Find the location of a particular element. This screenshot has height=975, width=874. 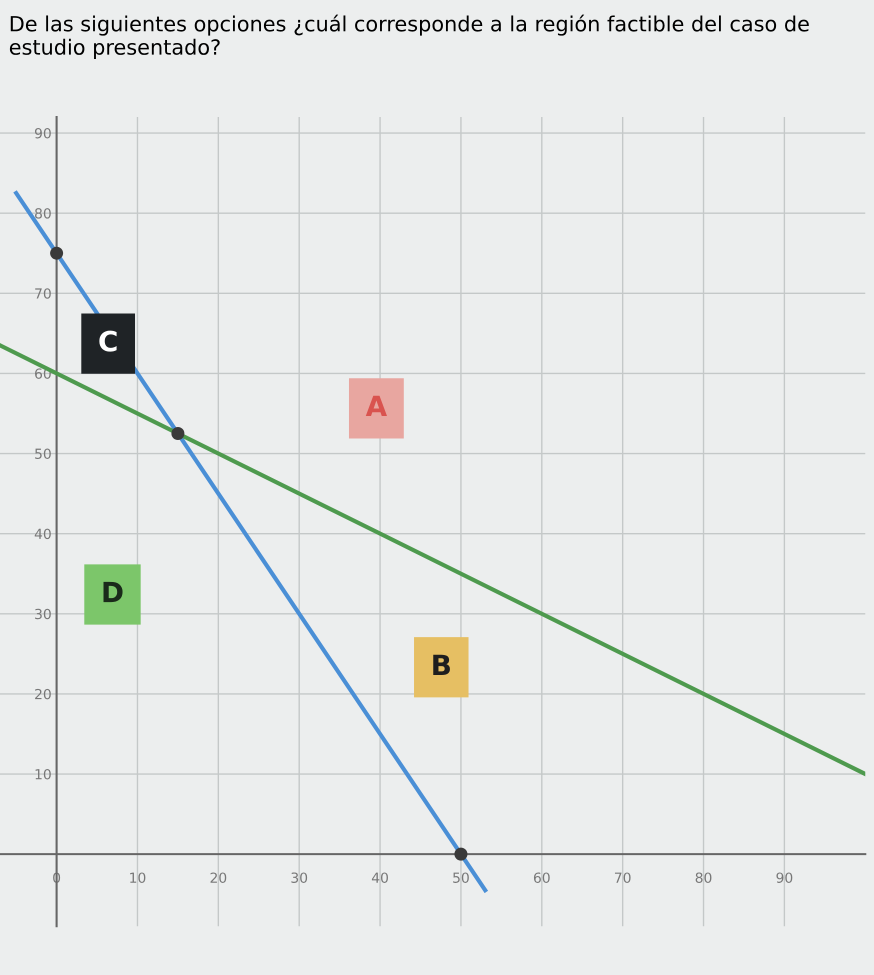

chart-title: De las siguientes opciones ¿cuál corresponde a la región factible del caso de estudio presentado? is located at coordinates (409, 36).